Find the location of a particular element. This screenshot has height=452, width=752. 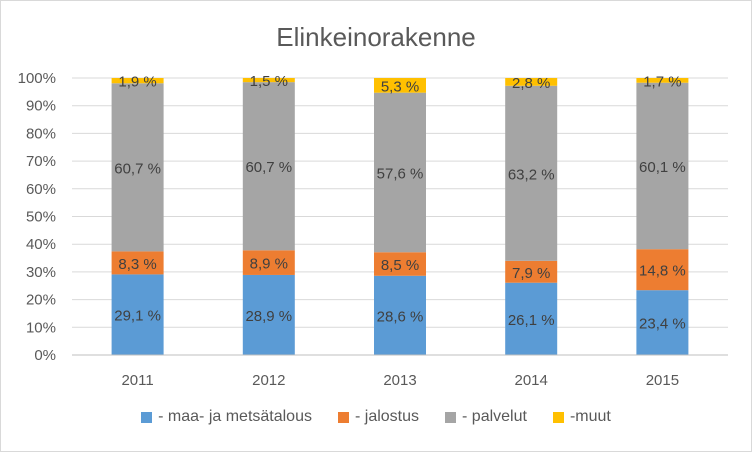

data-label: 8,9 % is located at coordinates (269, 264).